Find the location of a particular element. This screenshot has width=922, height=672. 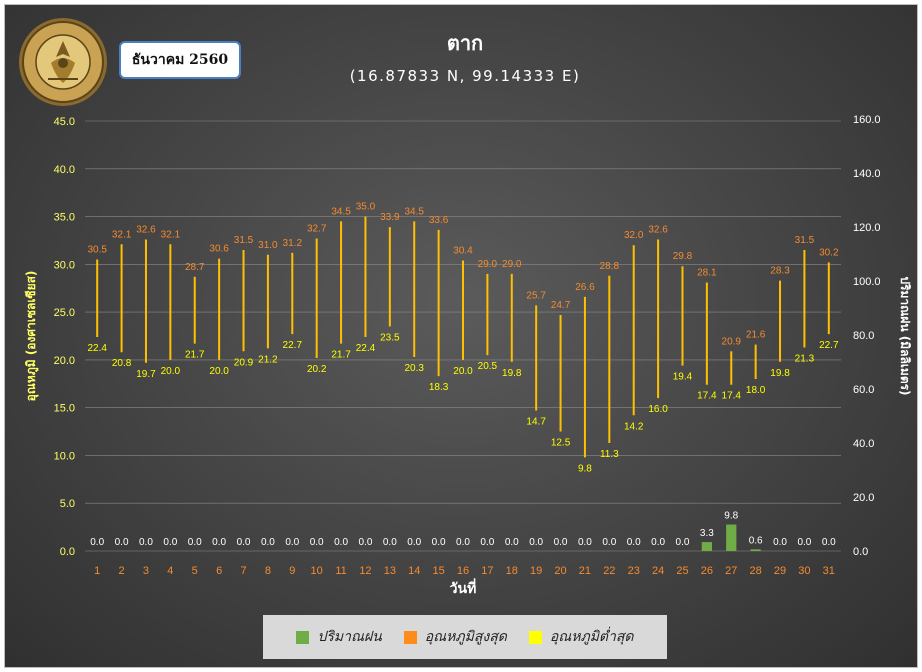

rain-data-label: 3.3 is located at coordinates (707, 533).